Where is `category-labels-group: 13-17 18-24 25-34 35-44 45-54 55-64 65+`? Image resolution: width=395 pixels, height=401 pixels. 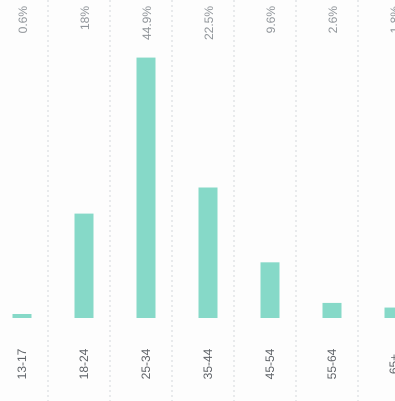
category-labels-group: 13-17 18-24 25-34 35-44 45-54 55-64 65+ is located at coordinates (205, 363).